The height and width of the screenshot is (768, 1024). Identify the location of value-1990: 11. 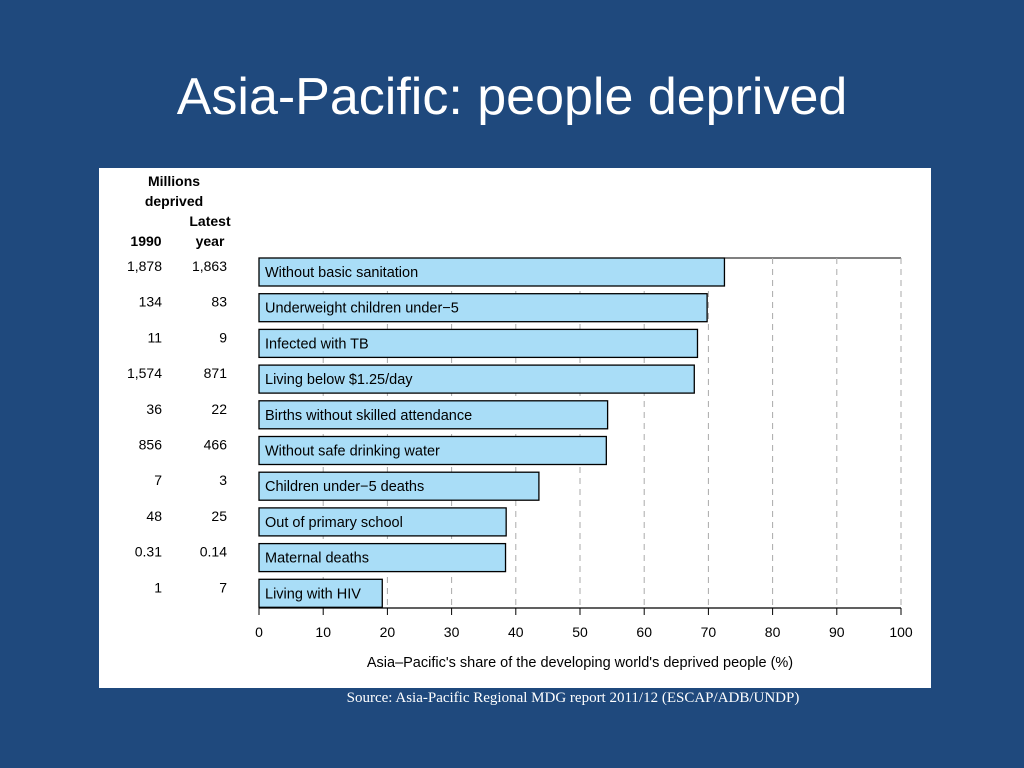
(154, 337).